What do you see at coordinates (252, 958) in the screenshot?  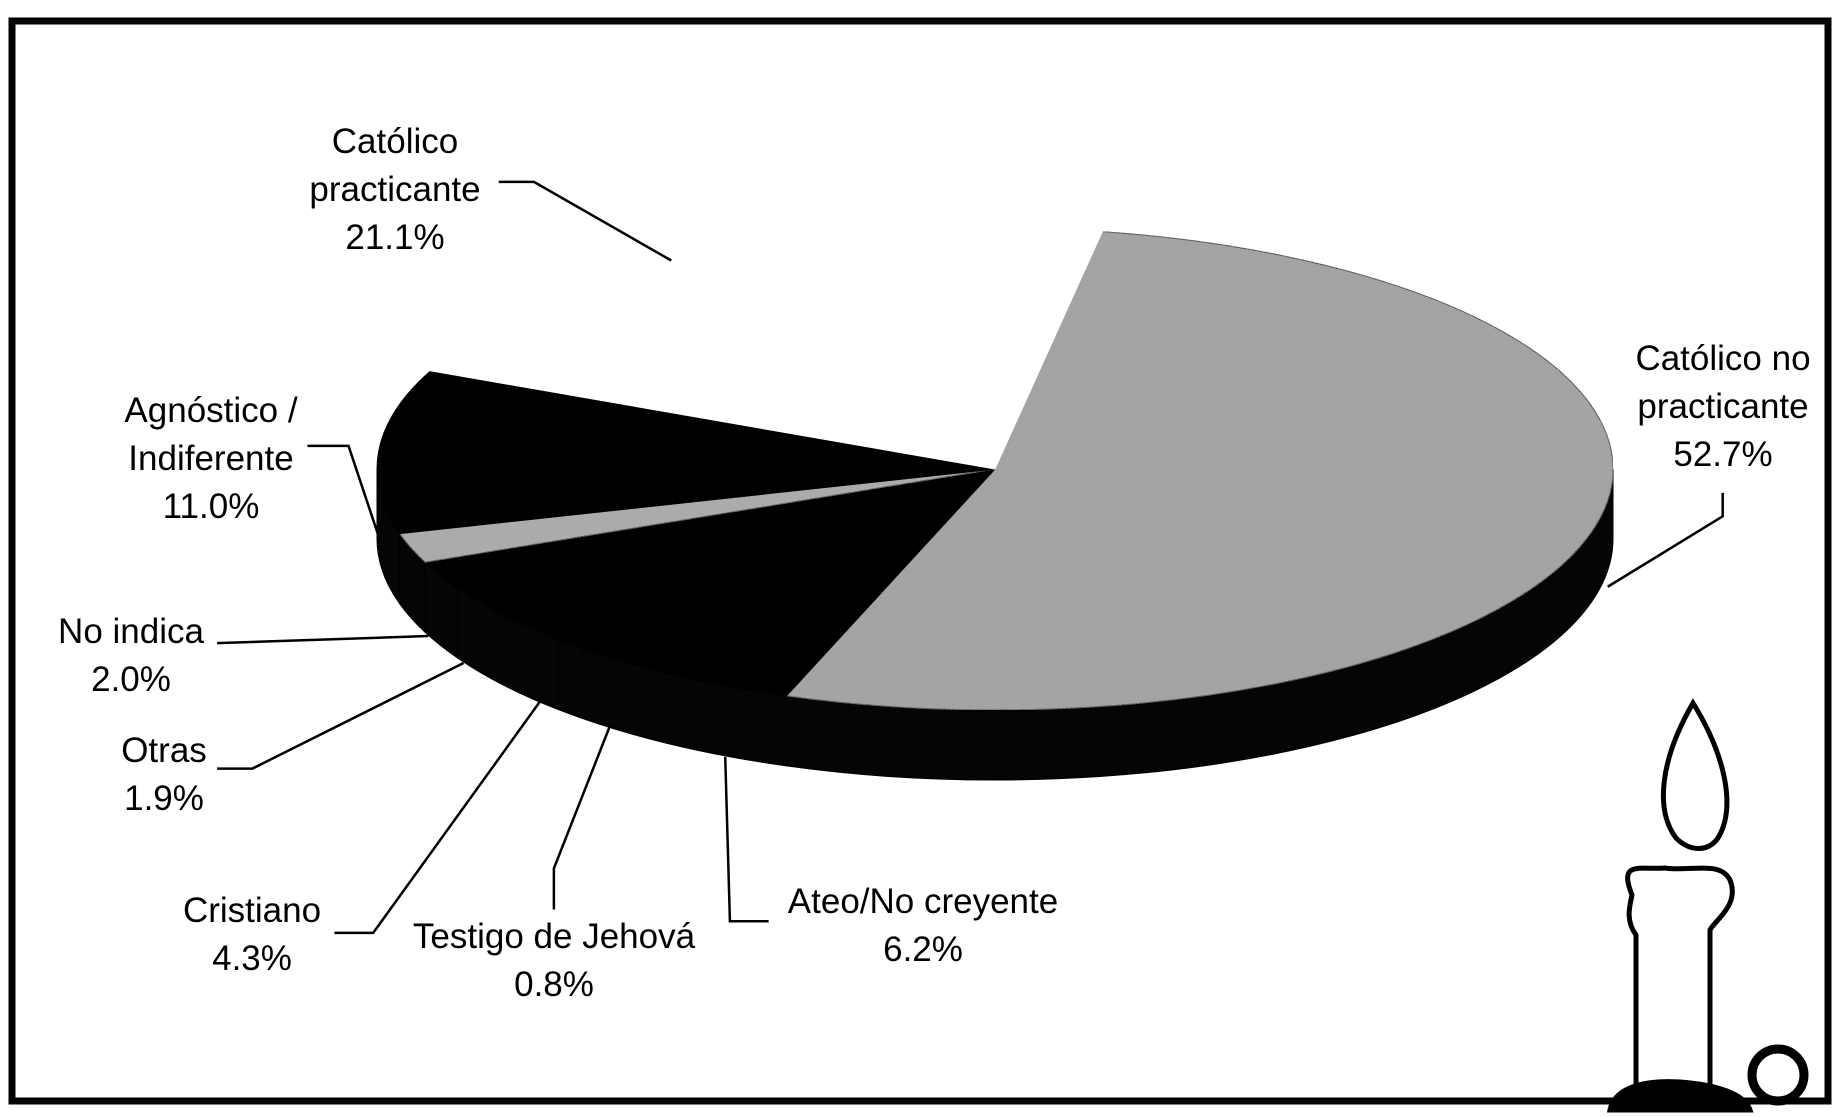 I see `value-label: 4.3%` at bounding box center [252, 958].